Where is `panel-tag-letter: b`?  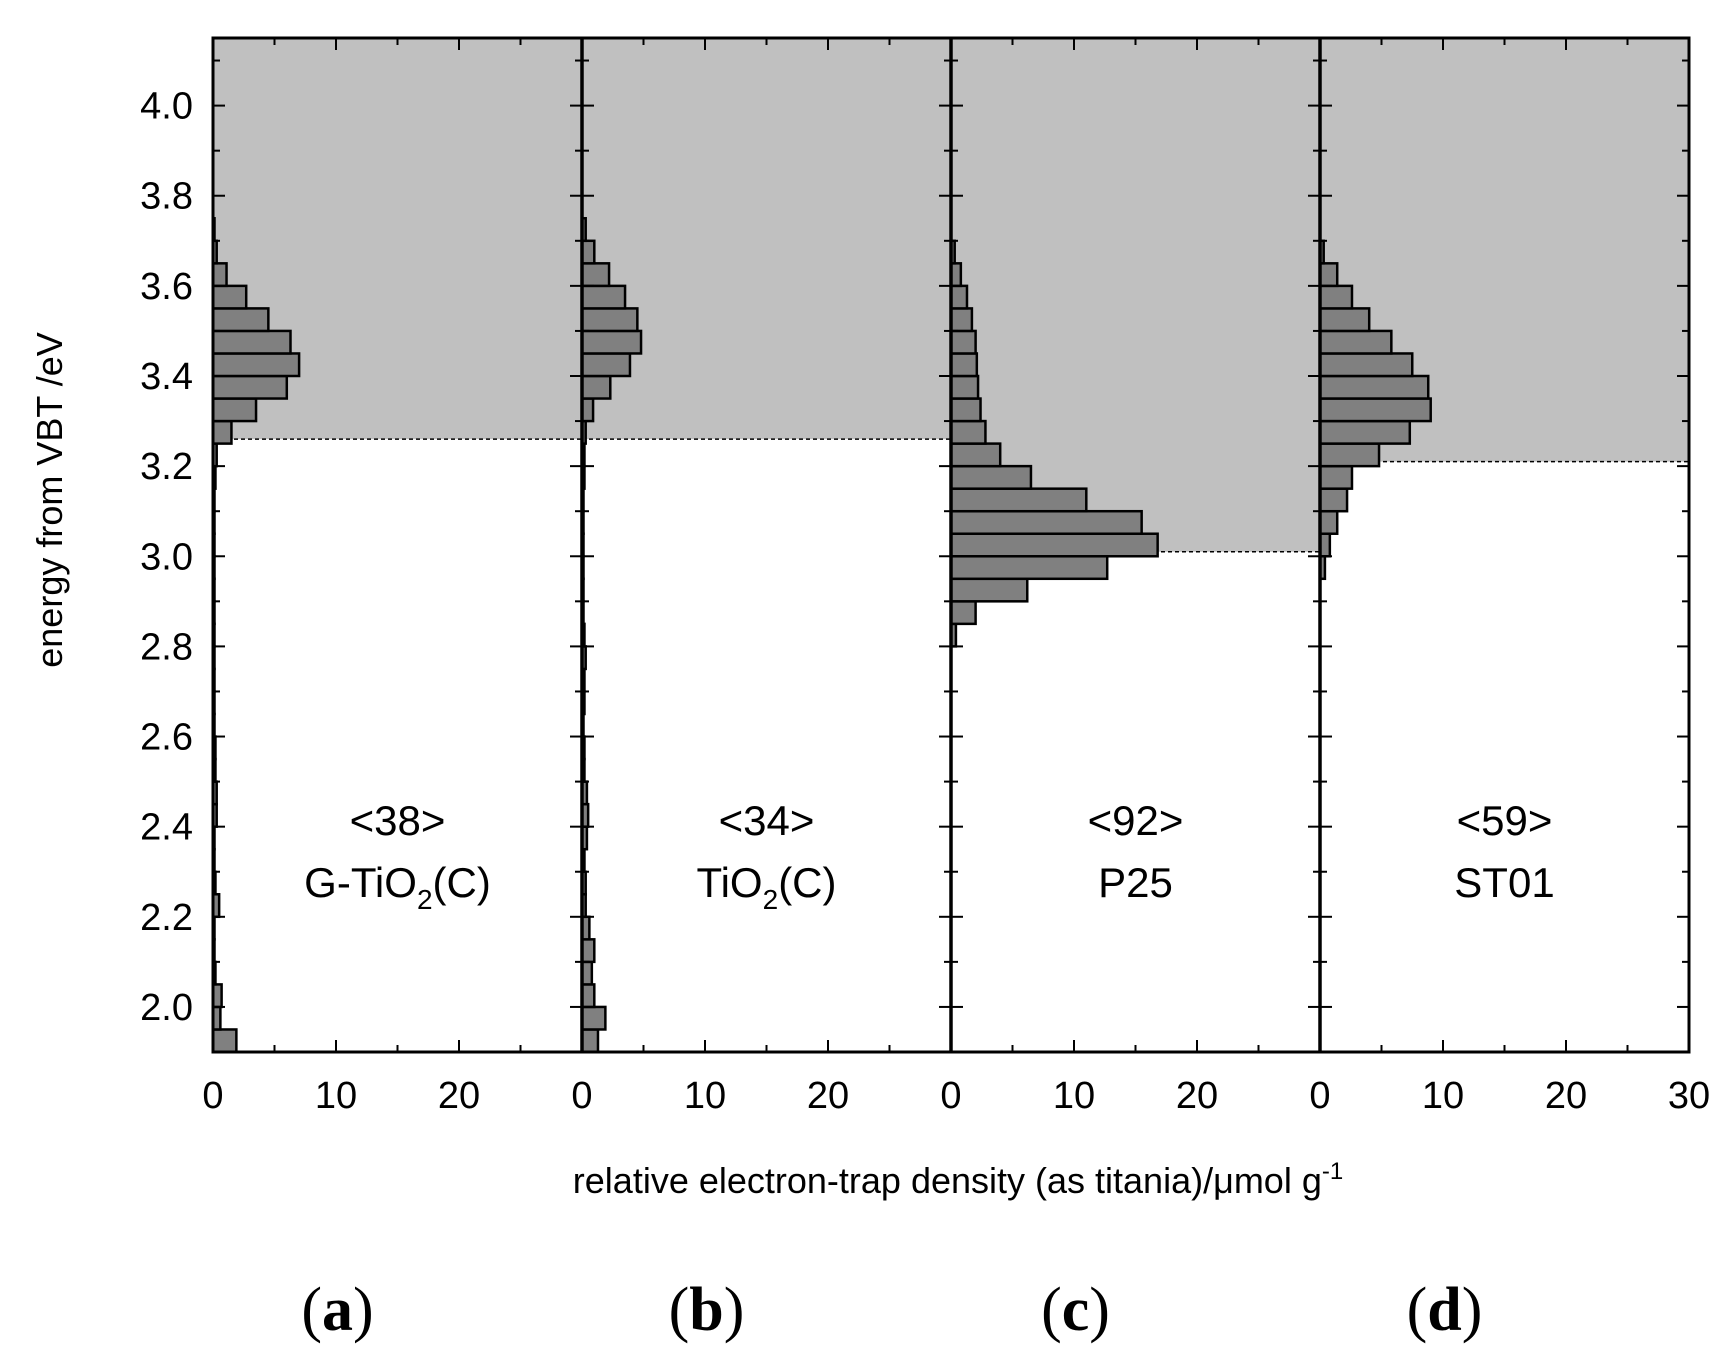 panel-tag-letter: b is located at coordinates (706, 1310).